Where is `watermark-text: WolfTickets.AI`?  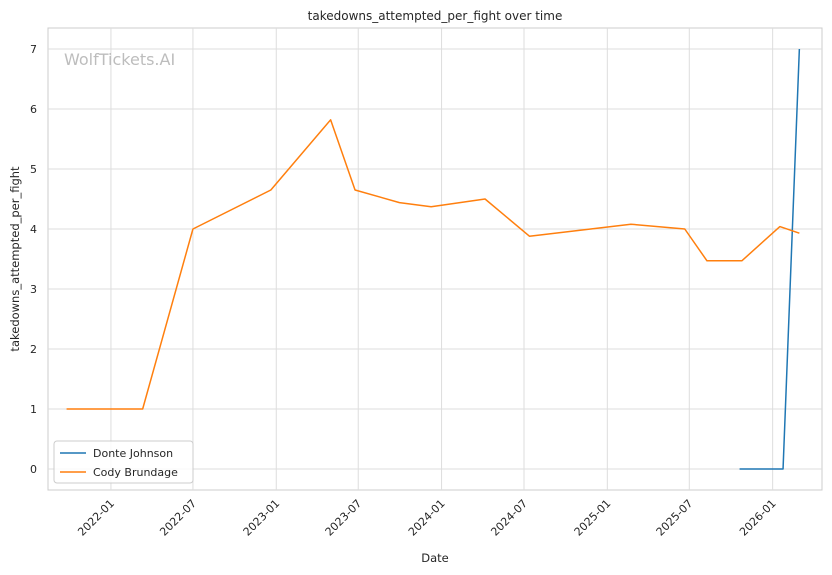 watermark-text: WolfTickets.AI is located at coordinates (119, 59).